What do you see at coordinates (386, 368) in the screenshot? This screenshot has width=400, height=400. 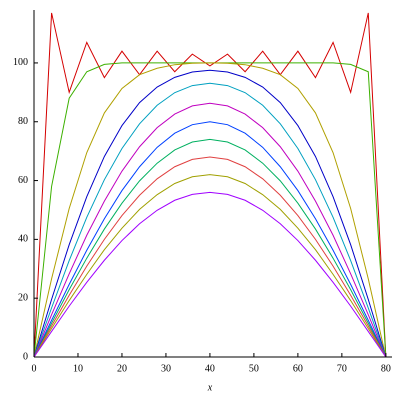 I see `x-tick-label: 80` at bounding box center [386, 368].